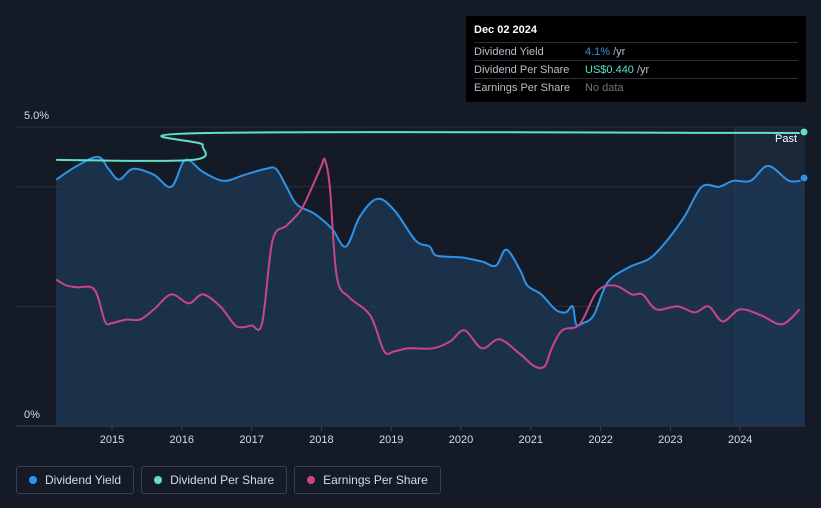  What do you see at coordinates (531, 440) in the screenshot?
I see `x-tick-label: 2021` at bounding box center [531, 440].